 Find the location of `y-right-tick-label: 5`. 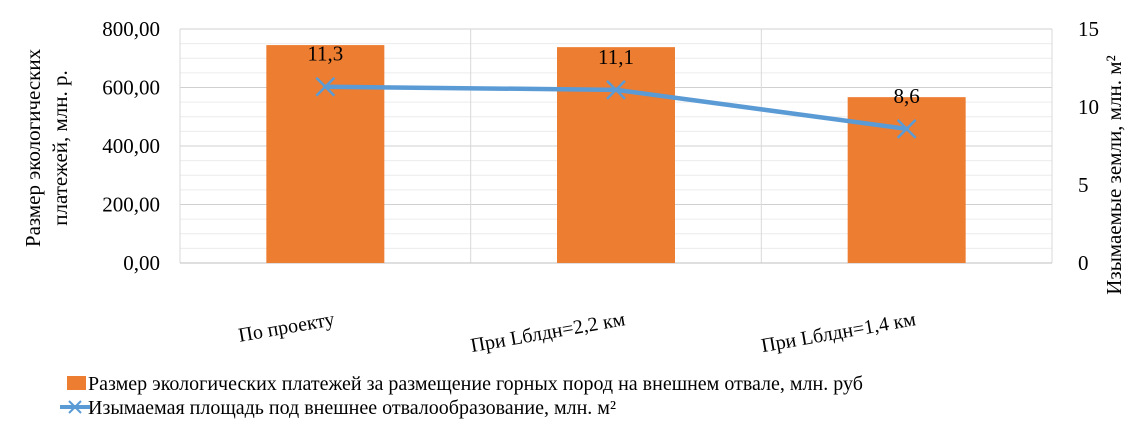

y-right-tick-label: 5 is located at coordinates (1083, 185).